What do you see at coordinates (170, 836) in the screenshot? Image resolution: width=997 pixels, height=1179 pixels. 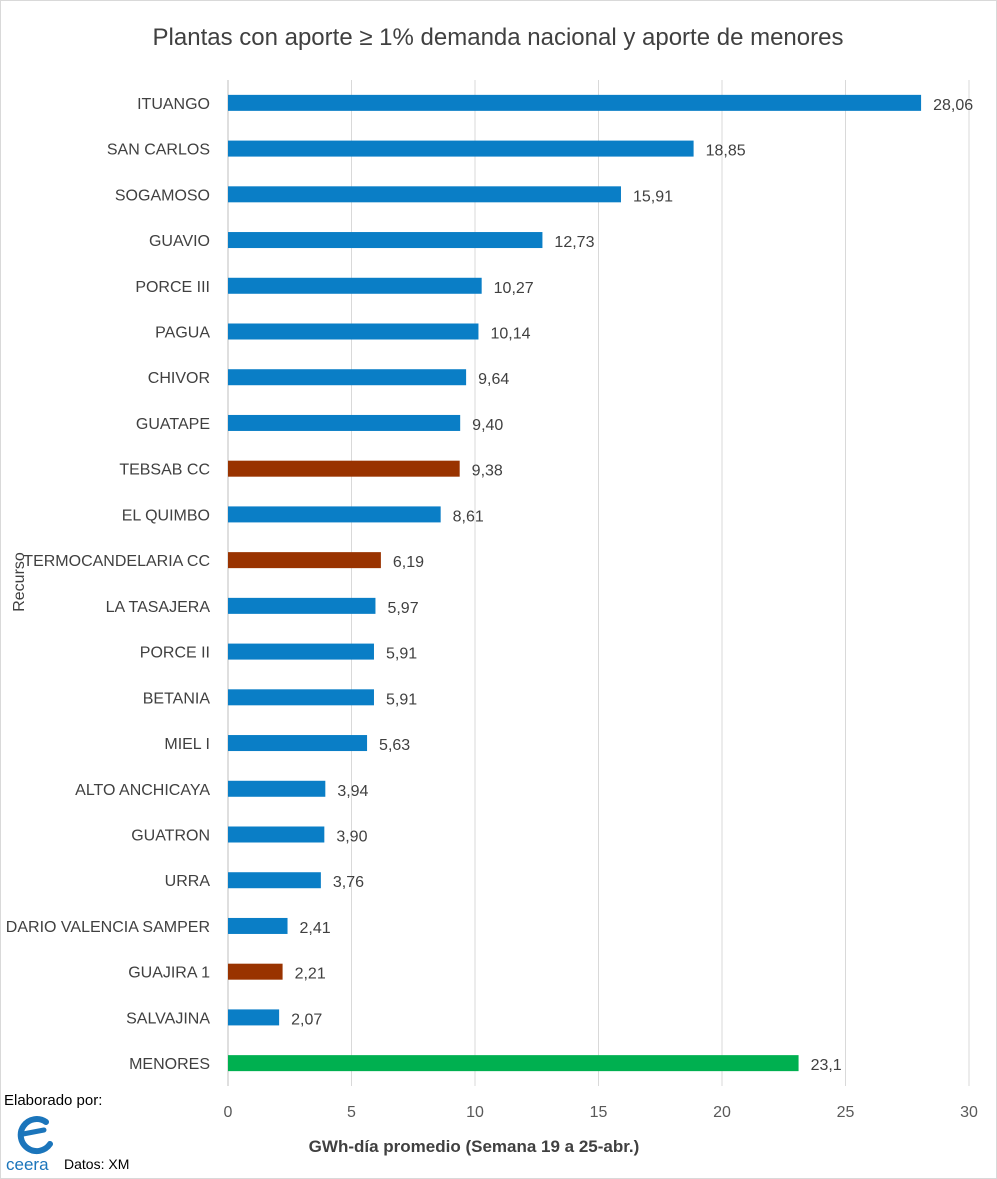 I see `category-label: GUATRON` at bounding box center [170, 836].